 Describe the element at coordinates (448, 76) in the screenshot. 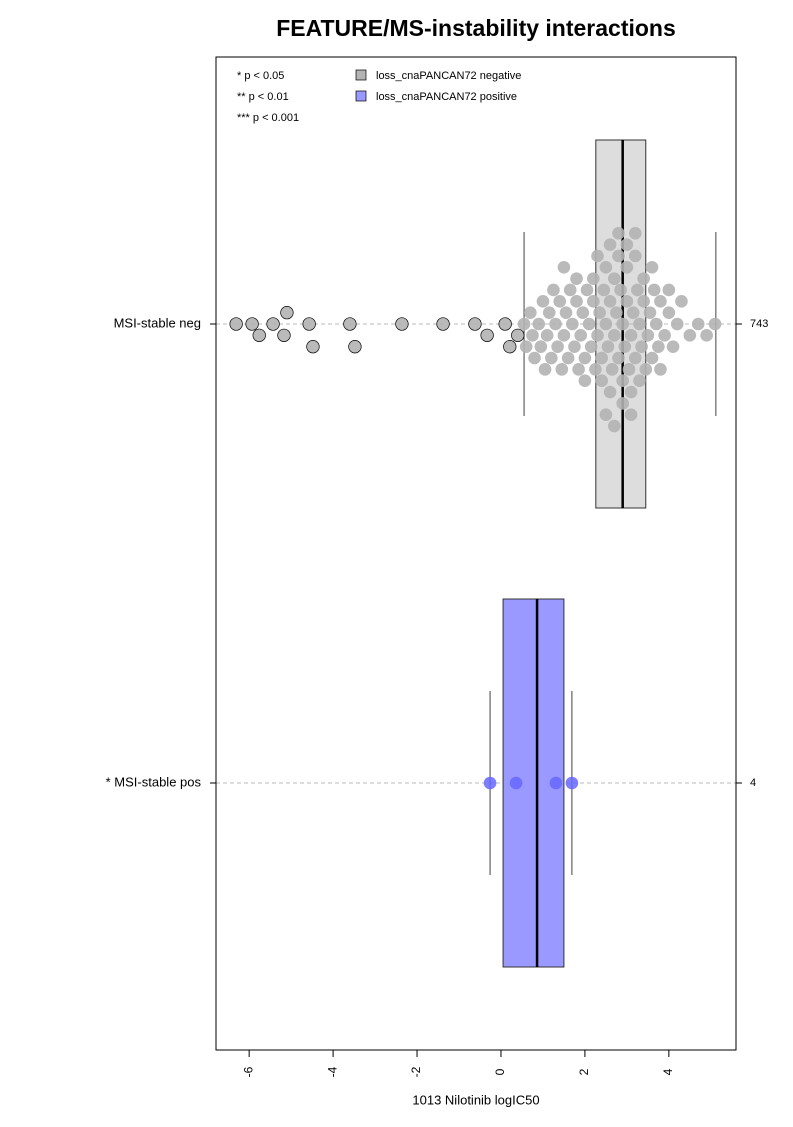

I see `legend-label: loss_cnaPANCAN72 negative` at that location.